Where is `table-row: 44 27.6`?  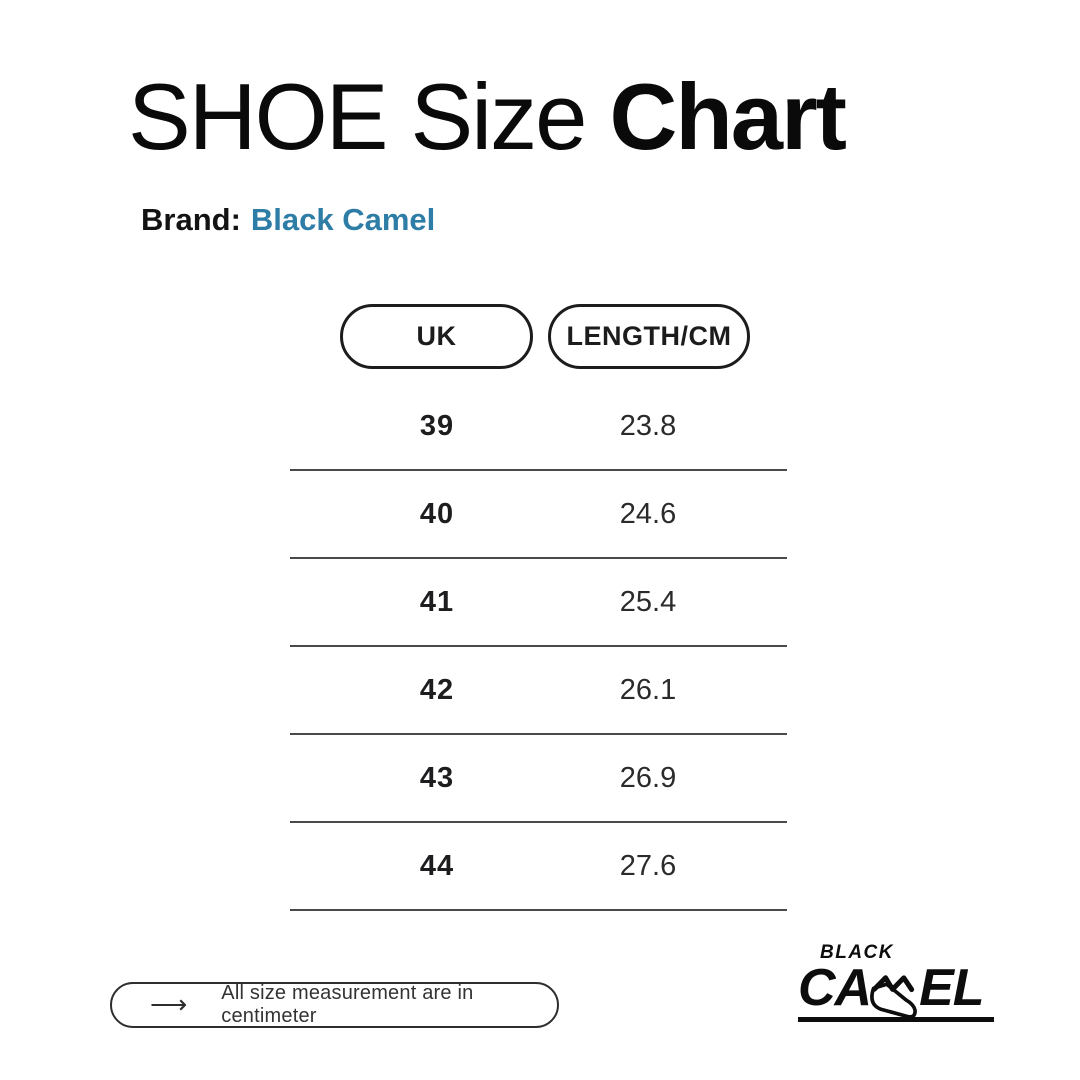 table-row: 44 27.6 is located at coordinates (538, 867).